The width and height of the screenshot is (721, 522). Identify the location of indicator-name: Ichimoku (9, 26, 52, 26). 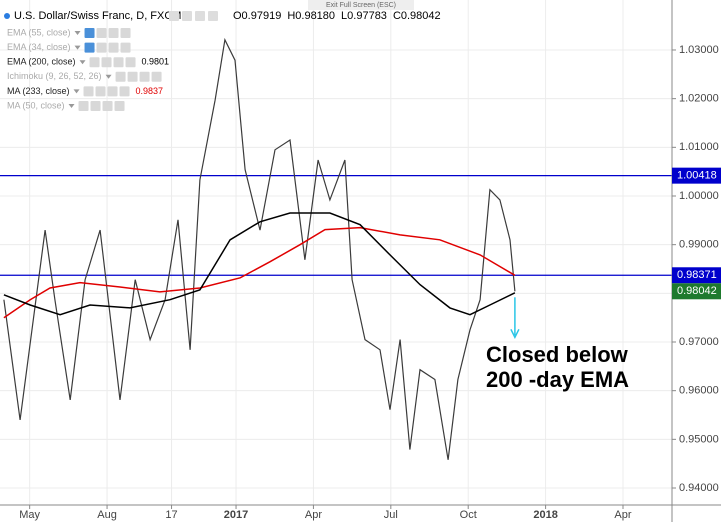
(54, 76).